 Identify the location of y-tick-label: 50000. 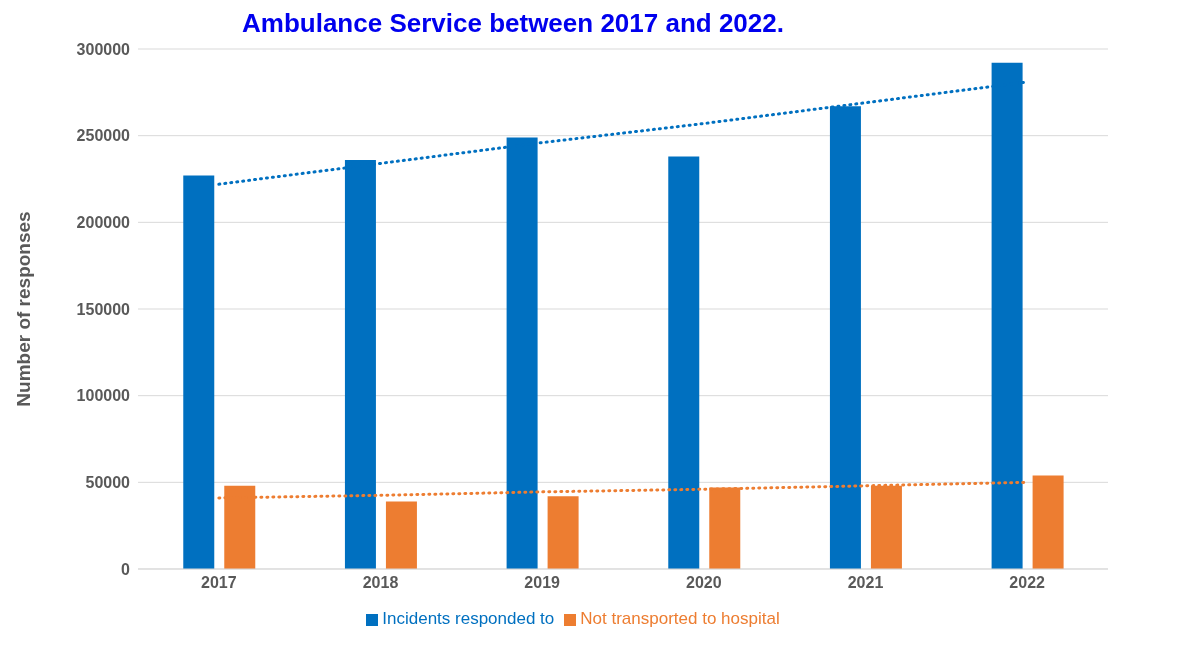
(108, 483).